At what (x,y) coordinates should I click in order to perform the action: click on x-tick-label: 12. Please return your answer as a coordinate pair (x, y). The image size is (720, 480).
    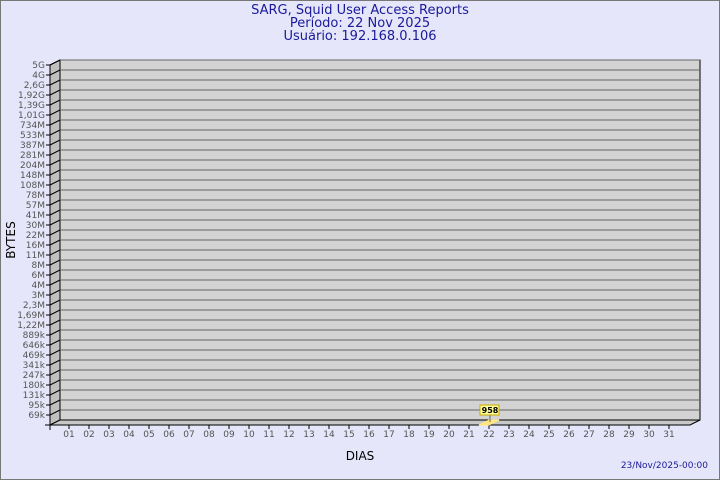
    Looking at the image, I should click on (288, 435).